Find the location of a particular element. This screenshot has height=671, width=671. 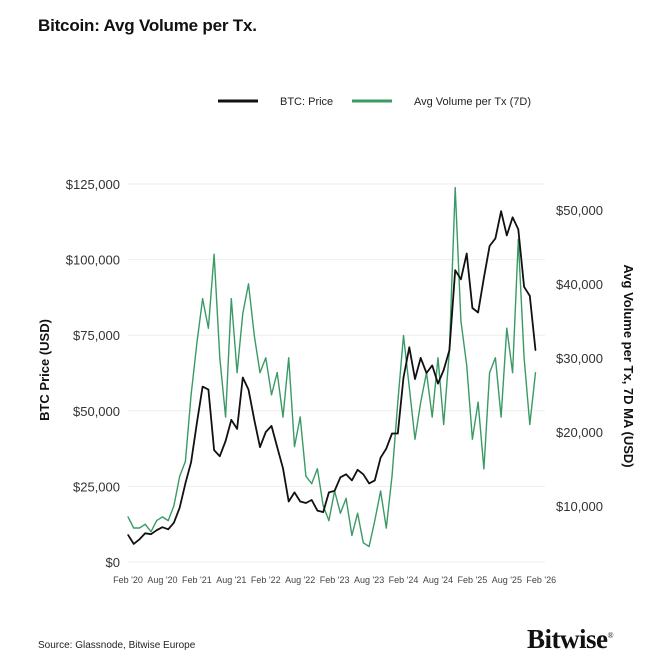

source-note: Source: Glassnode, Bitwise Europe is located at coordinates (117, 645).